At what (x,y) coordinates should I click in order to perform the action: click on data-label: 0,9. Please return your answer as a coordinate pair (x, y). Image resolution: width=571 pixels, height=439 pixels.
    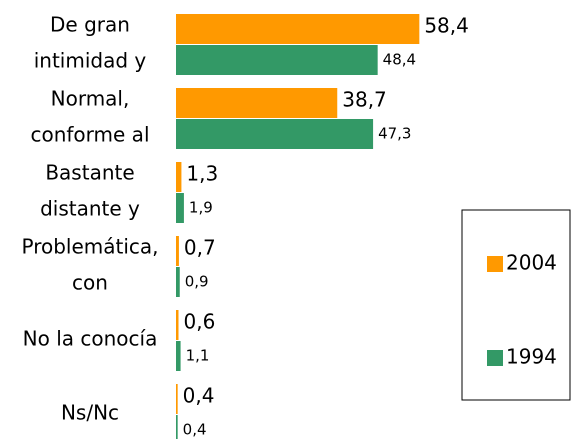
    Looking at the image, I should click on (197, 282).